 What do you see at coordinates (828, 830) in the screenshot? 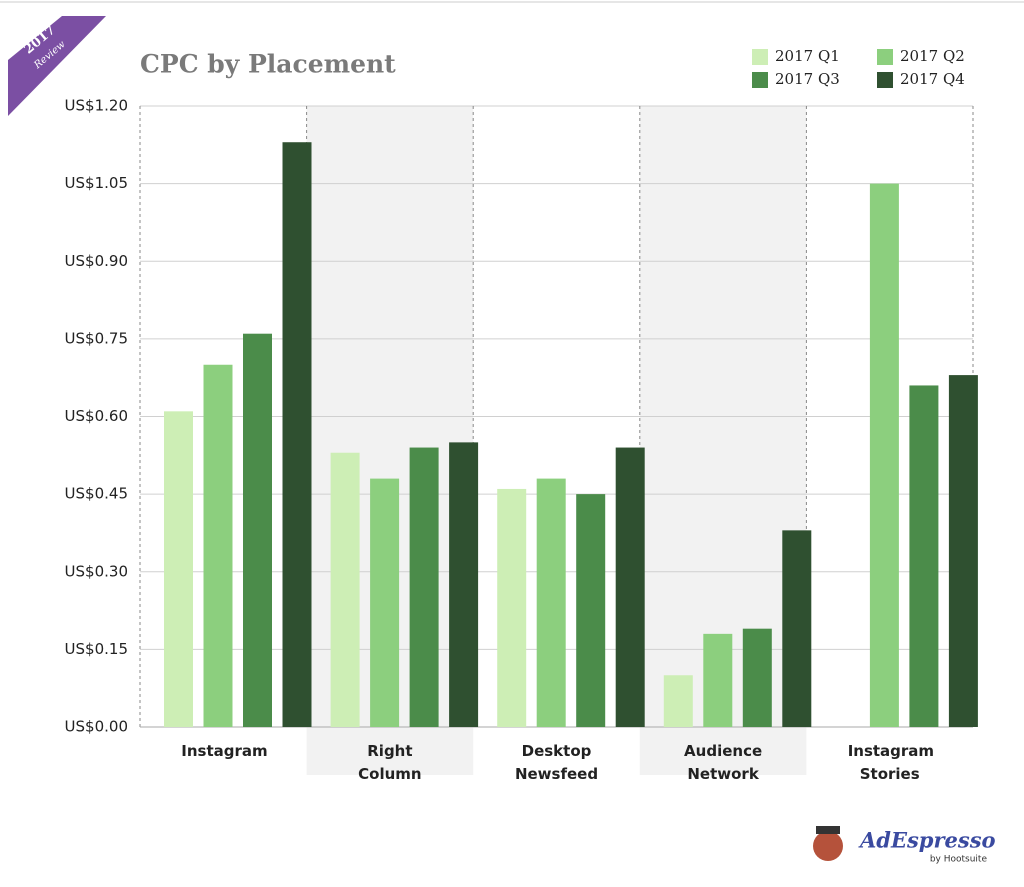
I see `logo-hat` at bounding box center [828, 830].